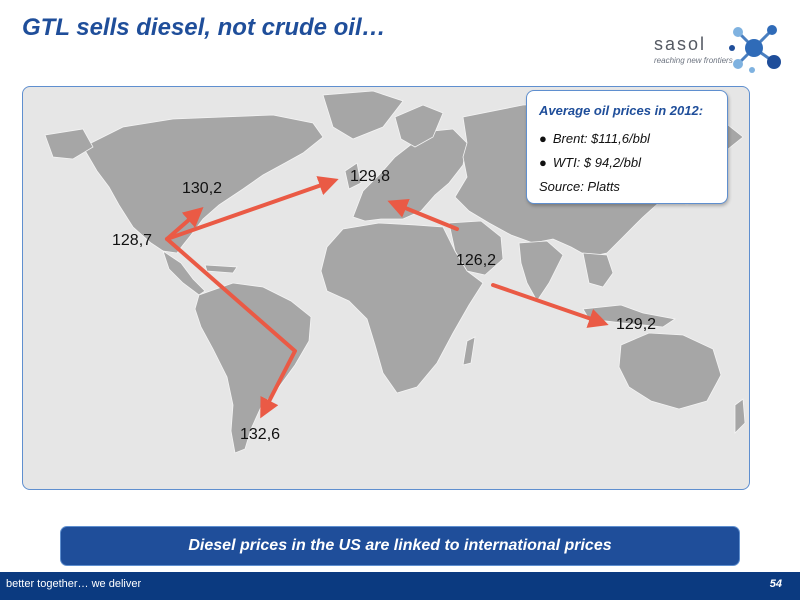 Image resolution: width=800 pixels, height=600 pixels. I want to click on footer-bar: better together… we deliver 54, so click(400, 586).